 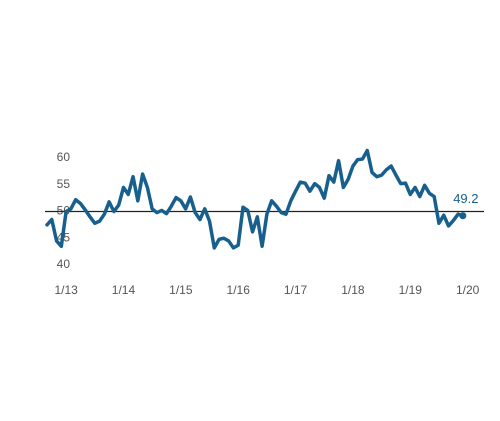 I want to click on y-tick-label: 55, so click(x=64, y=184).